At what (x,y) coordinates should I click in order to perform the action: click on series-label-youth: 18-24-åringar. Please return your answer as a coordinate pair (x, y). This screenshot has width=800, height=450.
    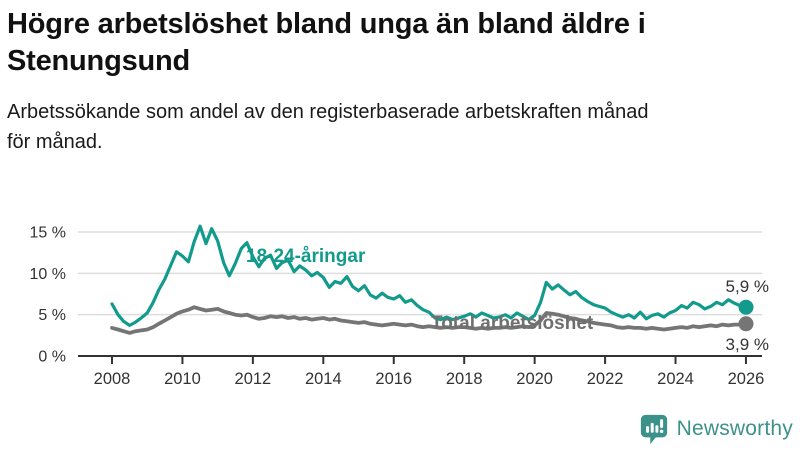
    Looking at the image, I should click on (306, 256).